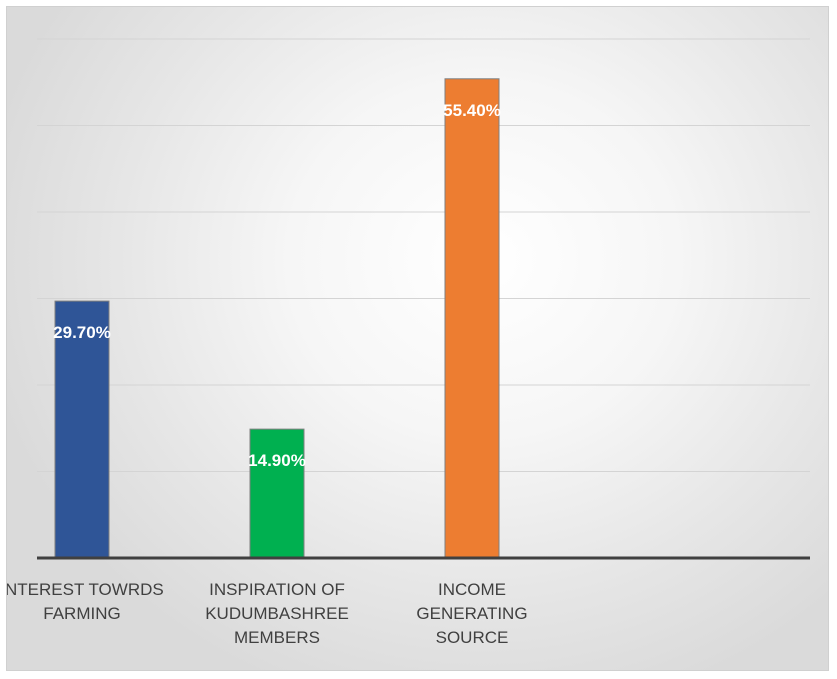 This screenshot has width=837, height=679. I want to click on category-label: INTEREST TOWRDS FARMING, so click(85, 601).